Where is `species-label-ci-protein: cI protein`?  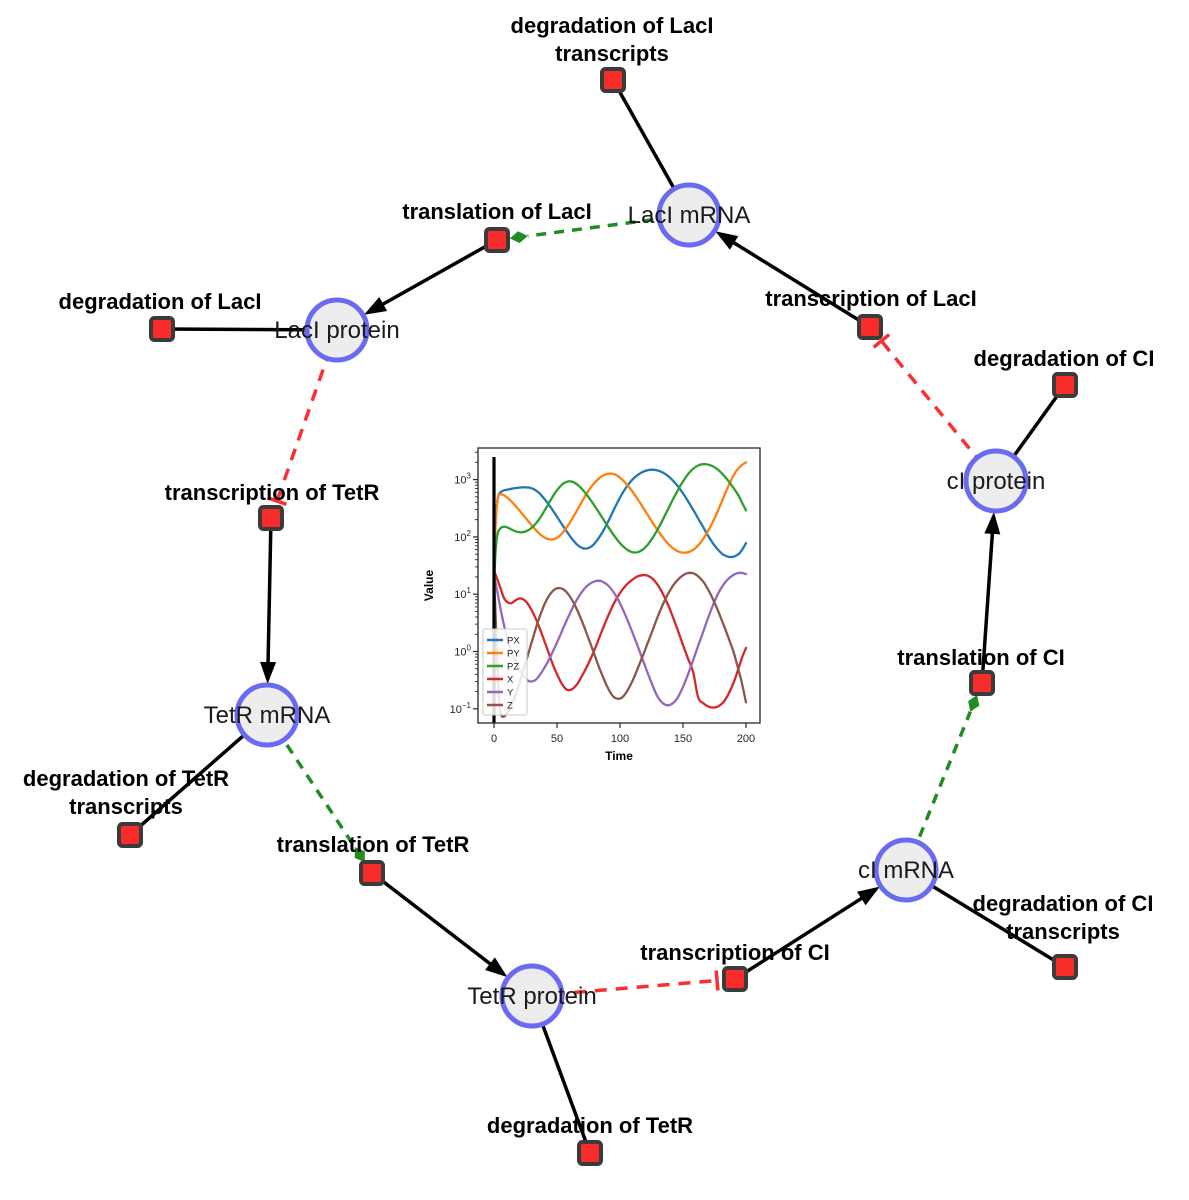
species-label-ci-protein: cI protein is located at coordinates (996, 481).